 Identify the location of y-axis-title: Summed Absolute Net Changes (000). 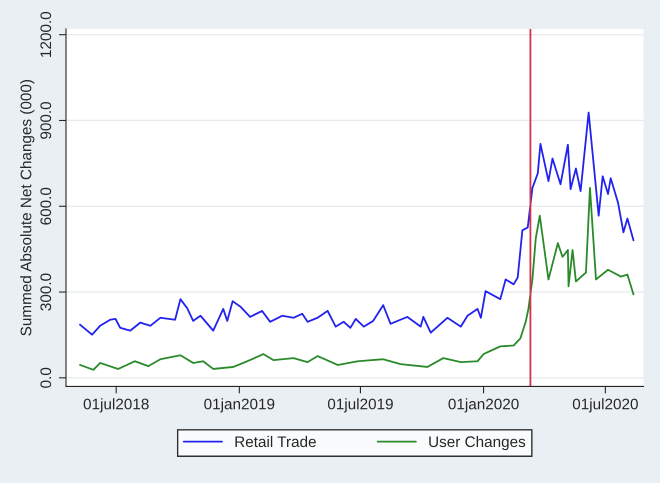
(27, 208).